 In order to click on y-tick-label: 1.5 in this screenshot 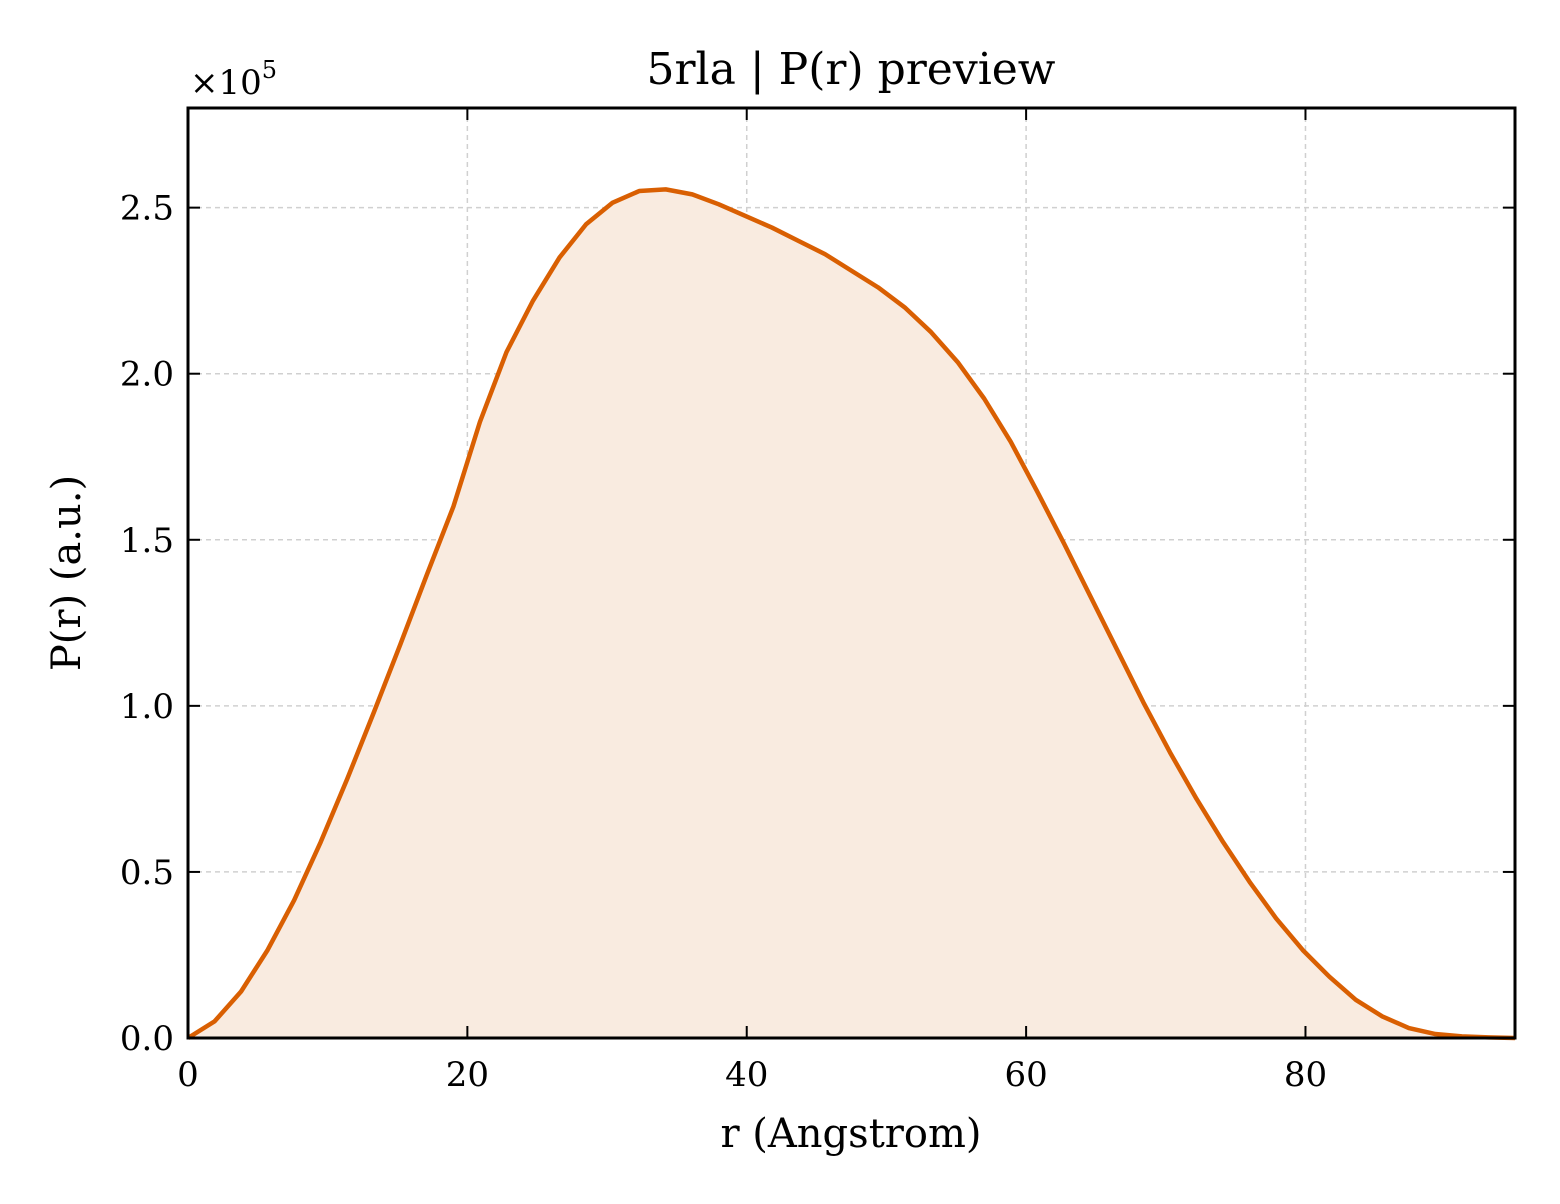, I will do `click(147, 541)`.